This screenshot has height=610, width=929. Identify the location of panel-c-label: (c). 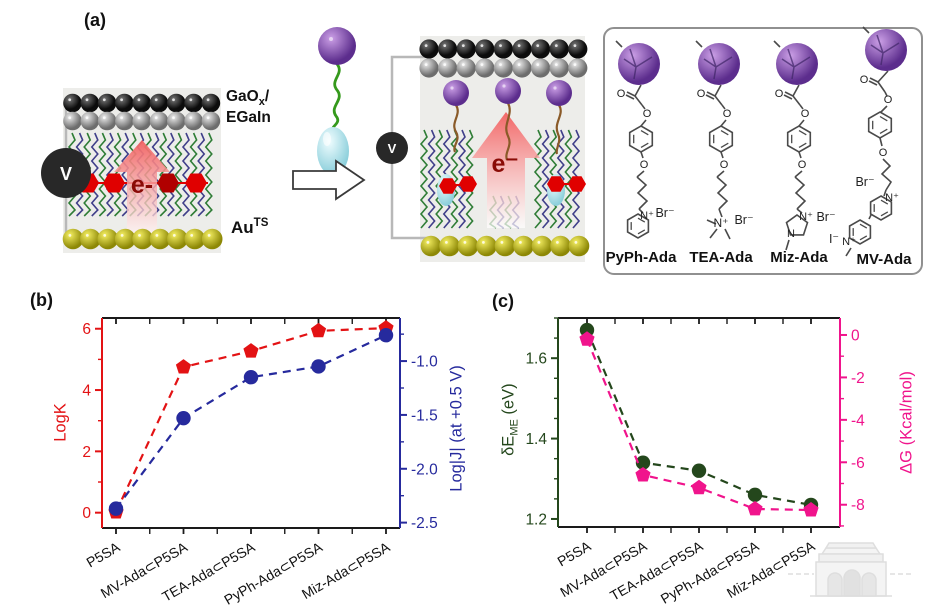
(503, 301).